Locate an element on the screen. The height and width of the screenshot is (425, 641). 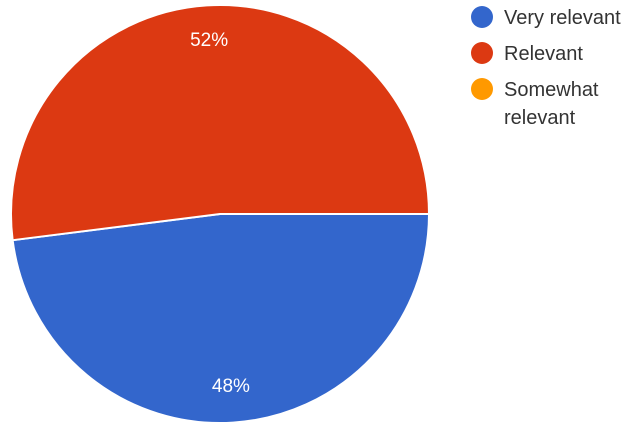
legend-item-somewhat-relevant: Somewhat relevant is located at coordinates (556, 104).